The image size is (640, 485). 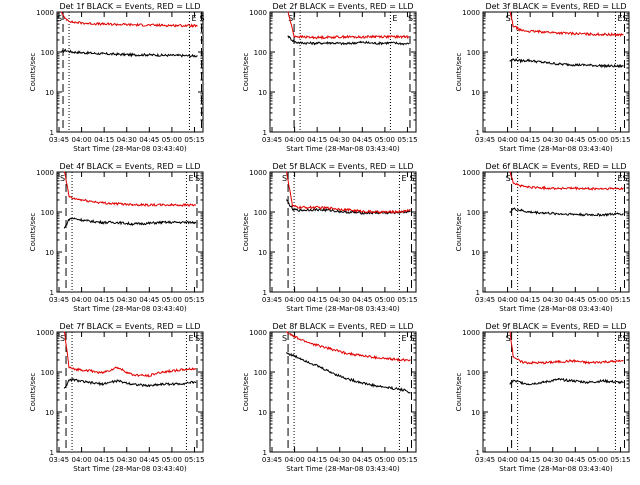 I want to click on panel-title: Det 7f BLACK = Events, RED = LLD, so click(x=129, y=326).